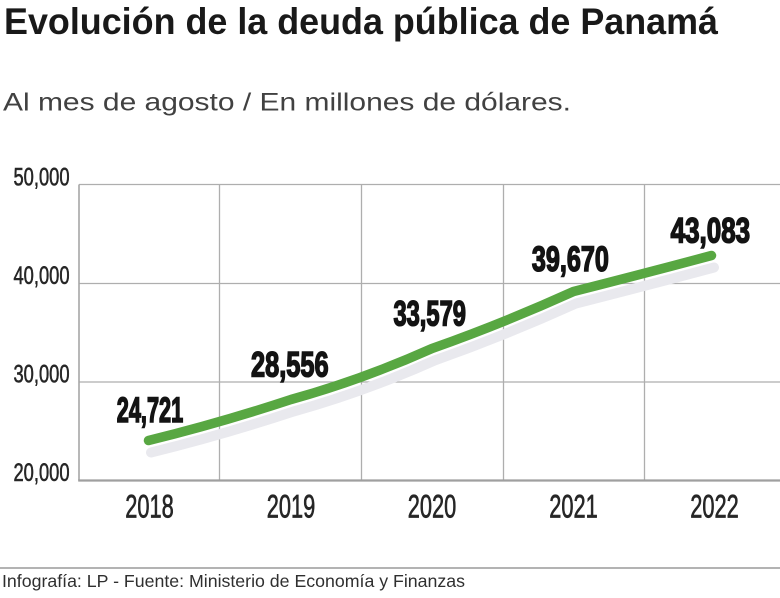 The height and width of the screenshot is (598, 780). I want to click on svg-text: 40,000, so click(42, 276).